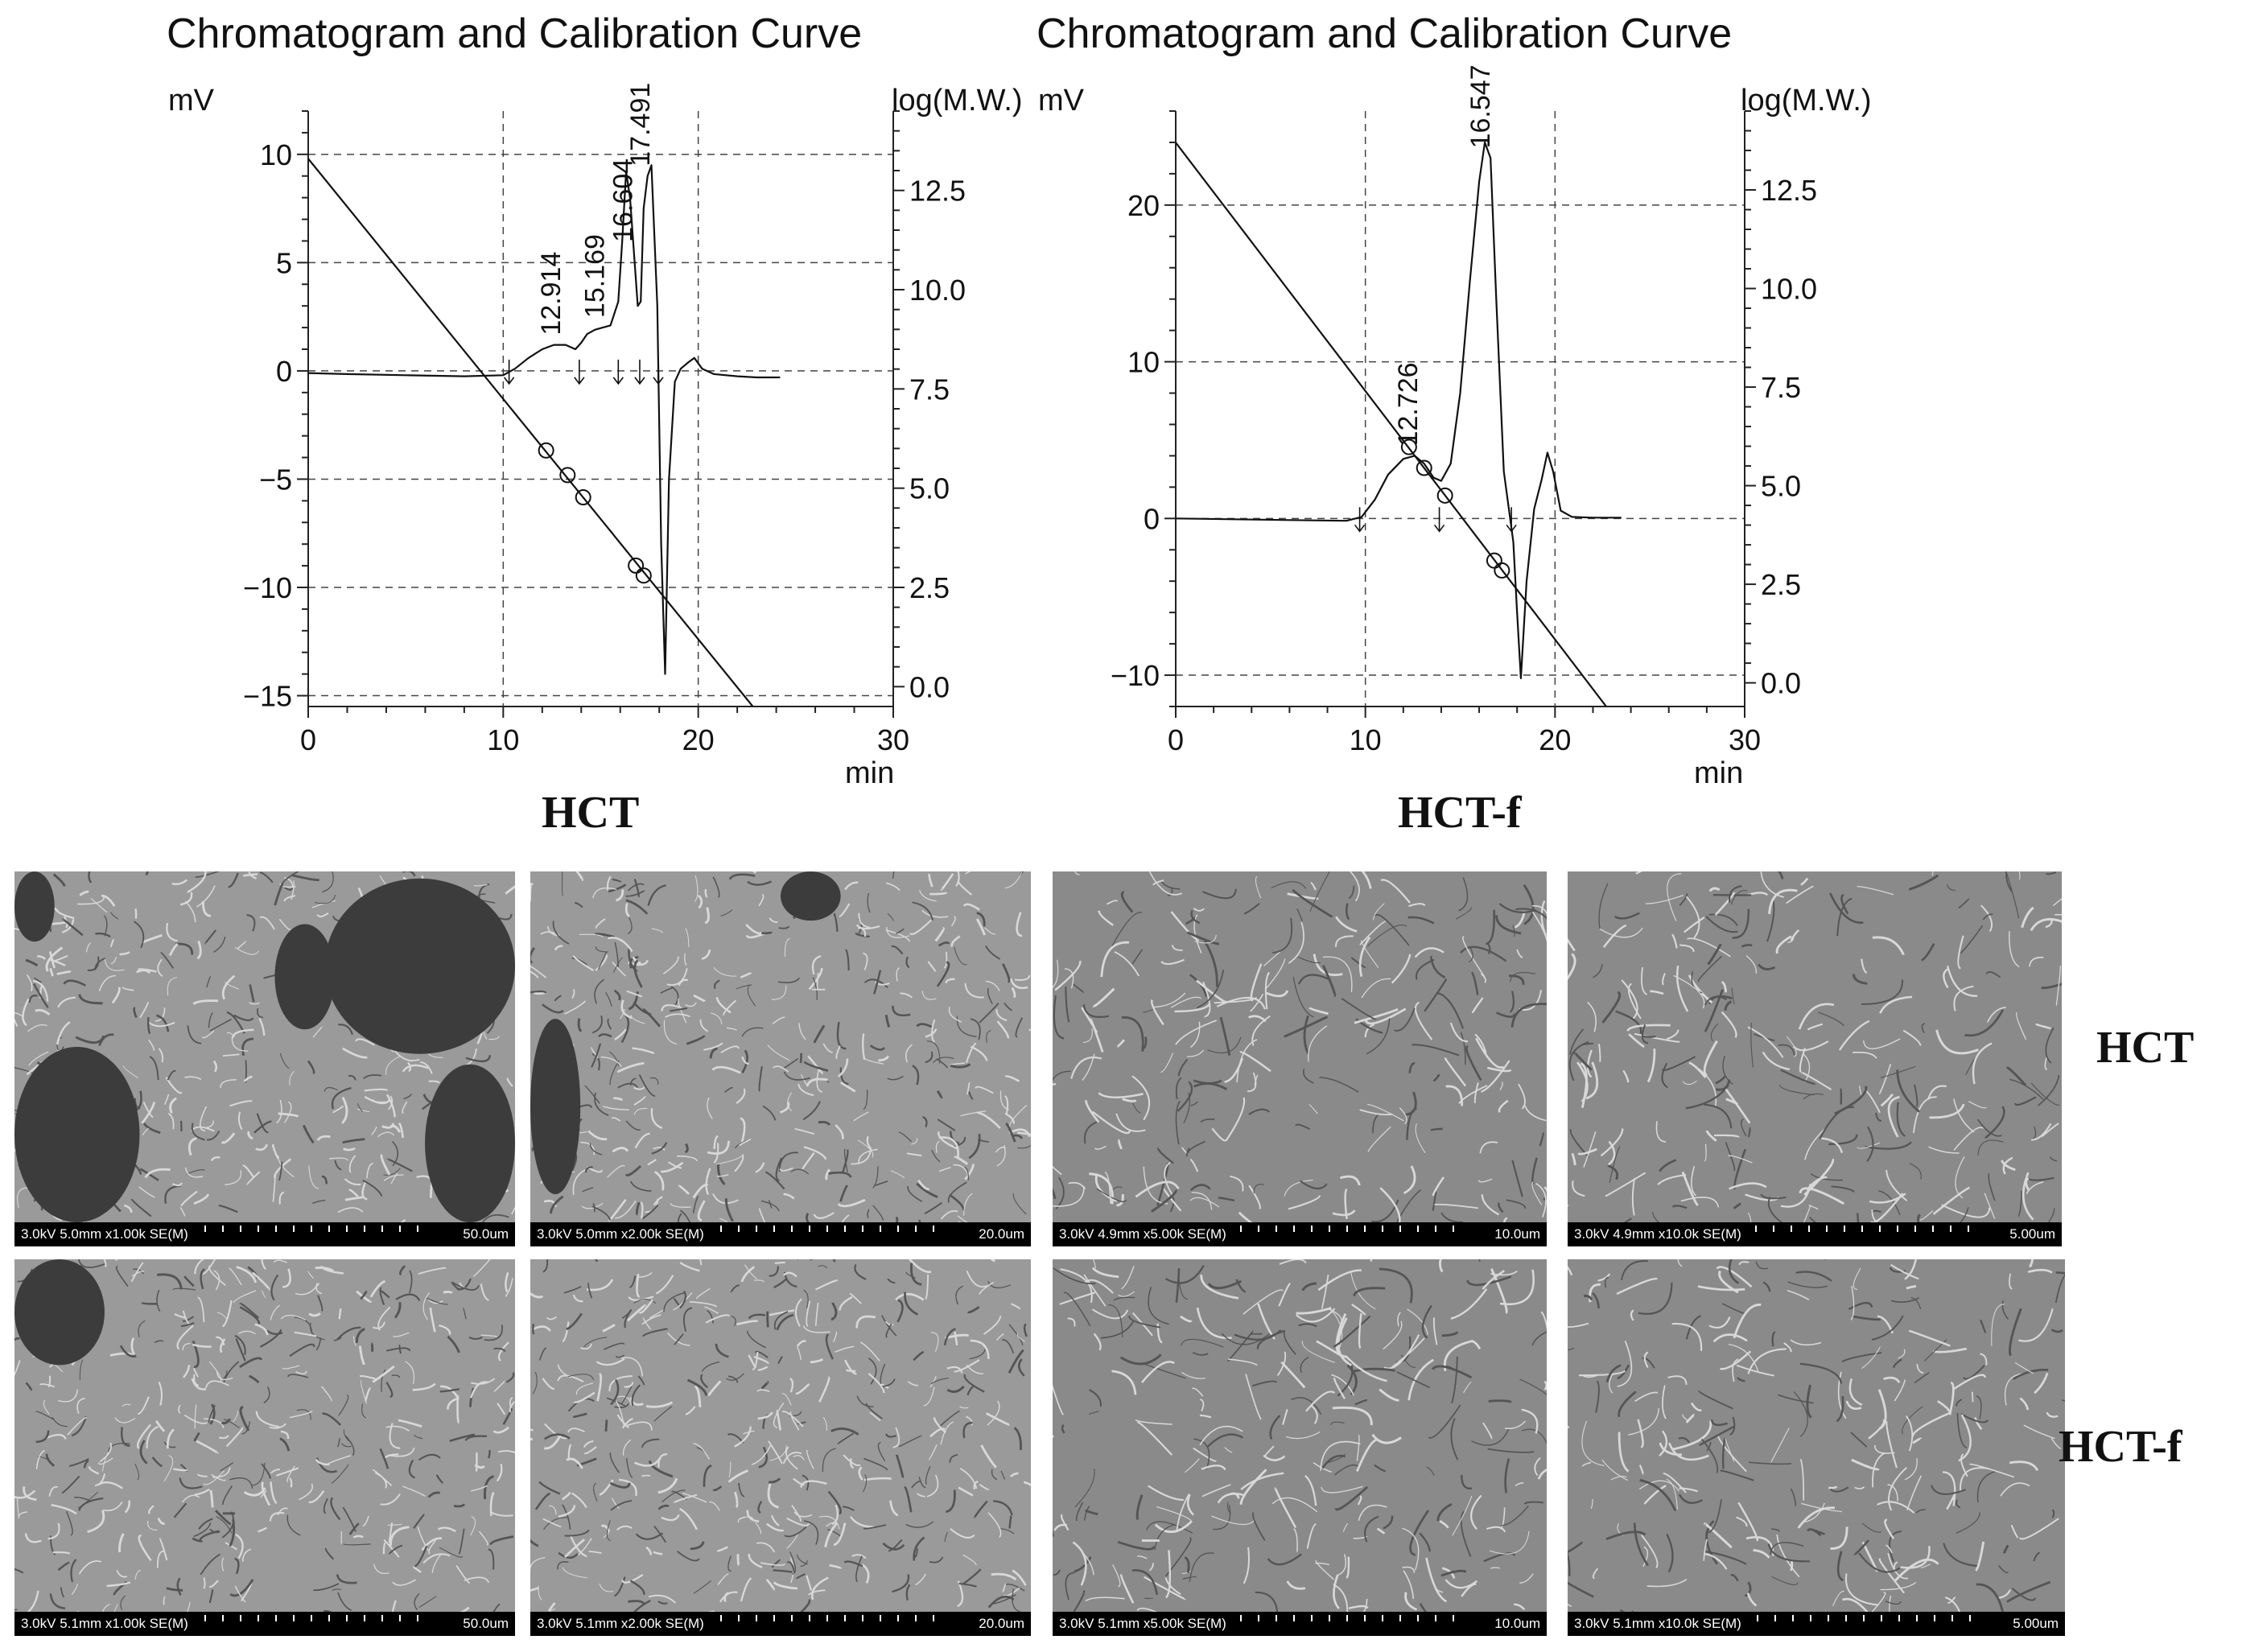  Describe the element at coordinates (591, 813) in the screenshot. I see `chart1-sample-label: HCT` at that location.